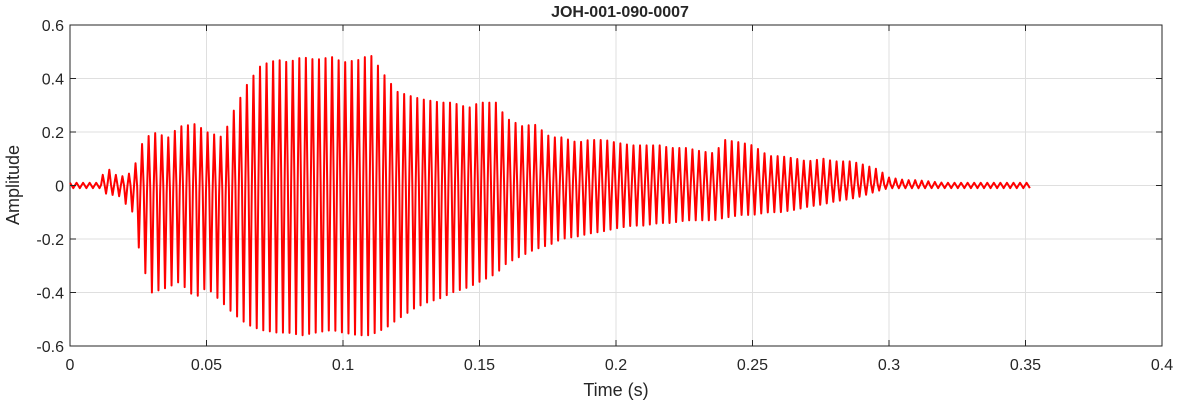 This screenshot has height=404, width=1177. Describe the element at coordinates (1025, 365) in the screenshot. I see `x-tick-label: 0.35` at that location.